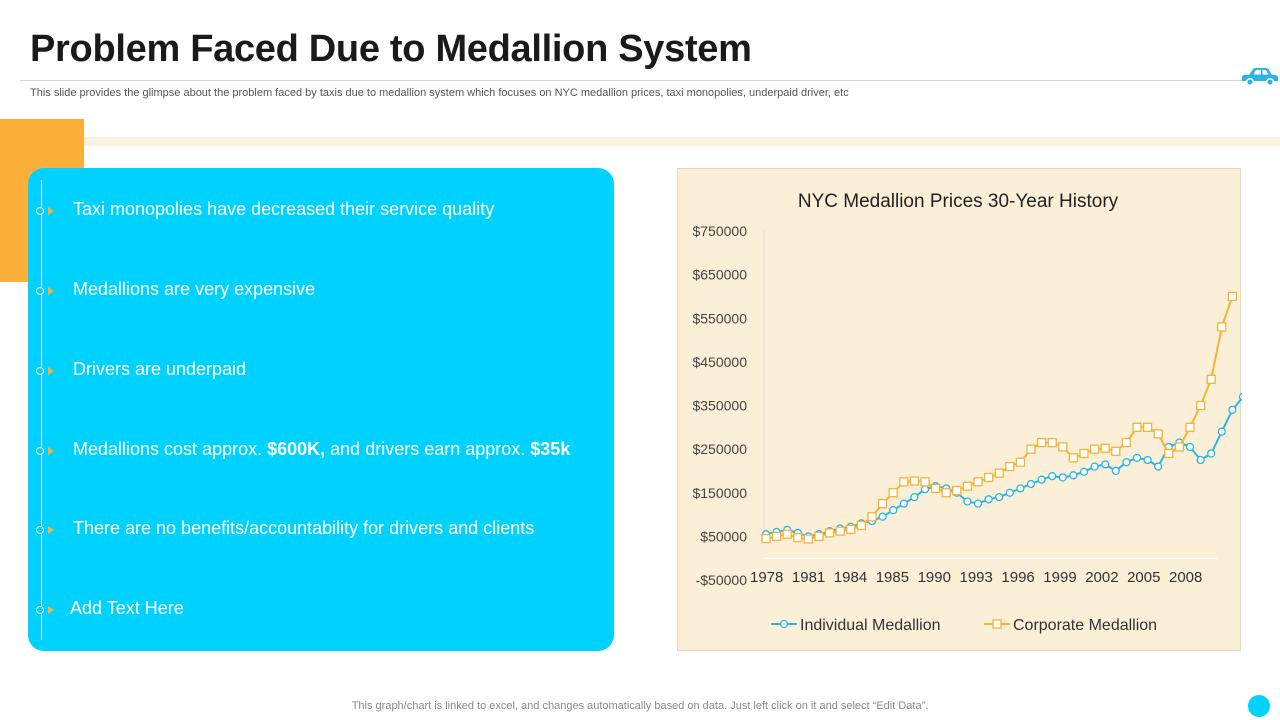 The width and height of the screenshot is (1280, 720). Describe the element at coordinates (682, 141) in the screenshot. I see `decorative-stripe` at that location.